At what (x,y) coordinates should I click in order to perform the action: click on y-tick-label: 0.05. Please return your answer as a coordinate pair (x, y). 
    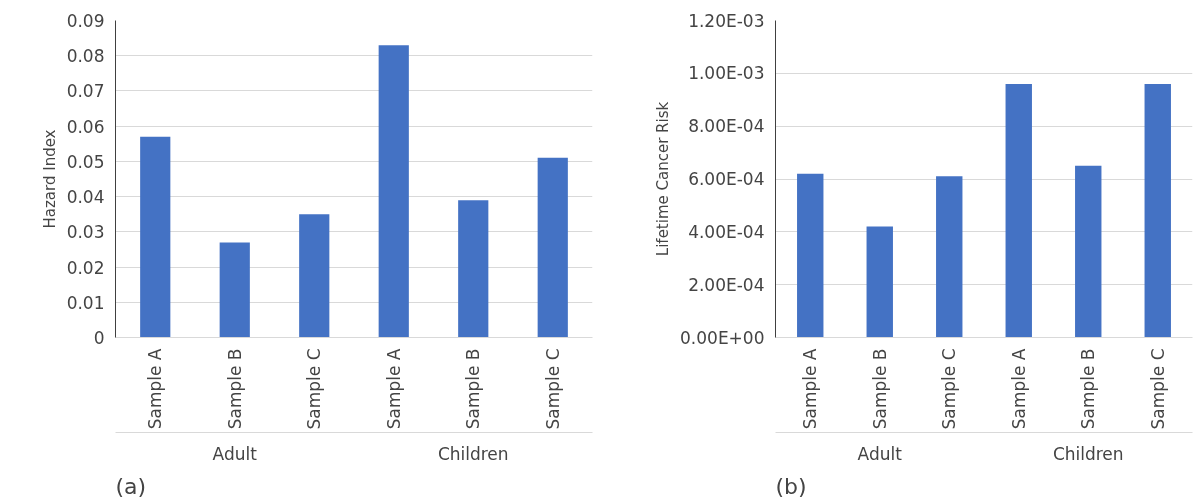
    Looking at the image, I should click on (85, 161).